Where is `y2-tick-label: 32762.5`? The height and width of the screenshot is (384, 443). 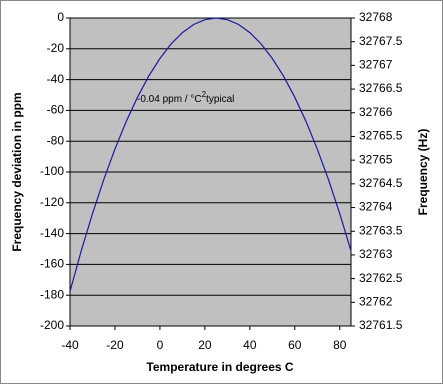
y2-tick-label: 32762.5 is located at coordinates (381, 278).